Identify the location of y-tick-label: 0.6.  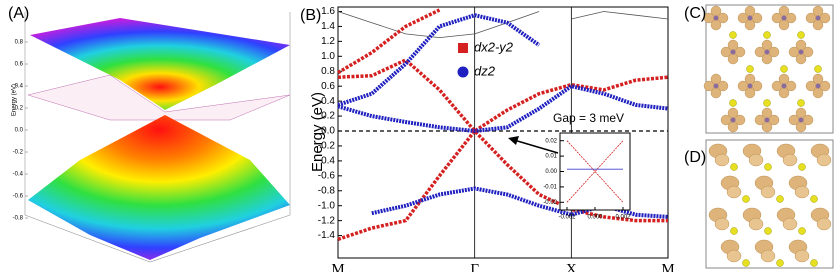
(328, 86).